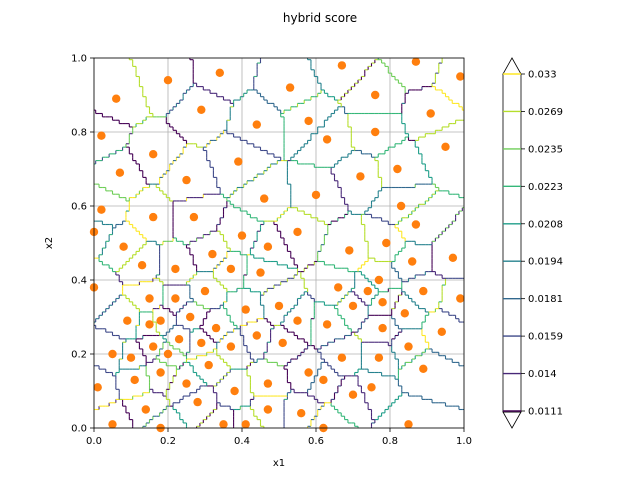 Image resolution: width=640 pixels, height=480 pixels. Describe the element at coordinates (320, 18) in the screenshot. I see `chart-title: hybrid score` at that location.